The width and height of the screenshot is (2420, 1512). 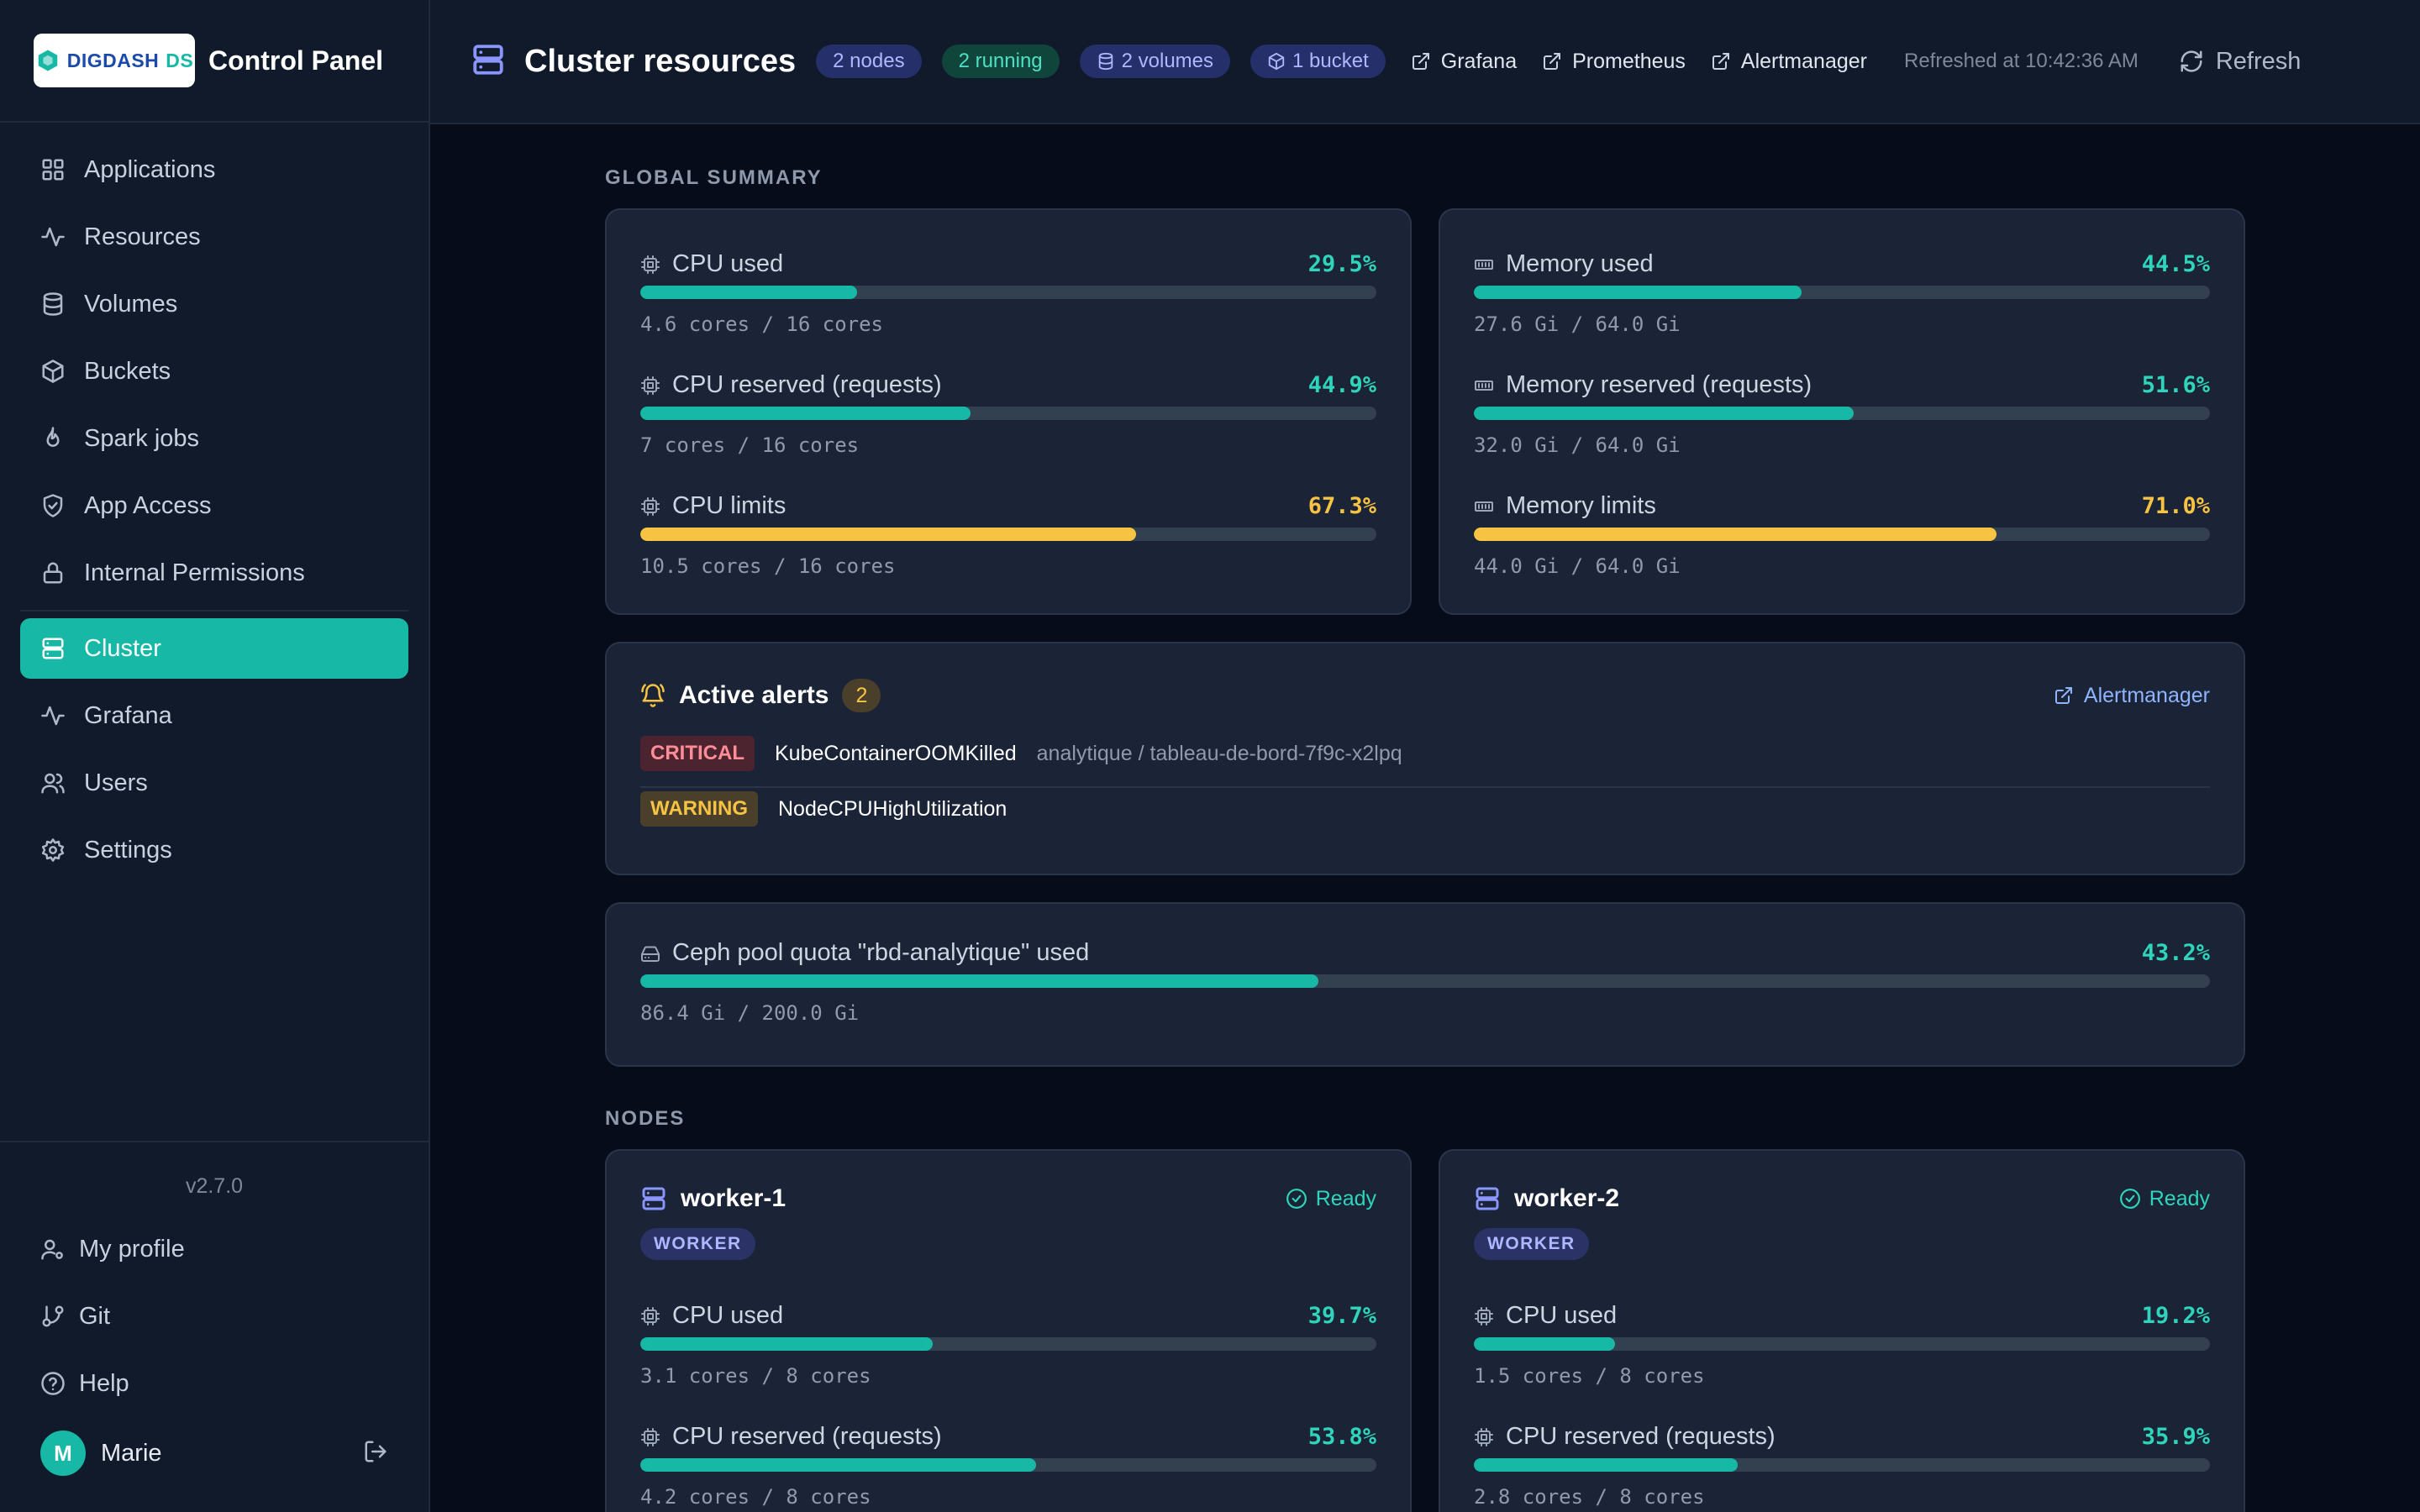 What do you see at coordinates (53, 170) in the screenshot?
I see `grid-icon` at bounding box center [53, 170].